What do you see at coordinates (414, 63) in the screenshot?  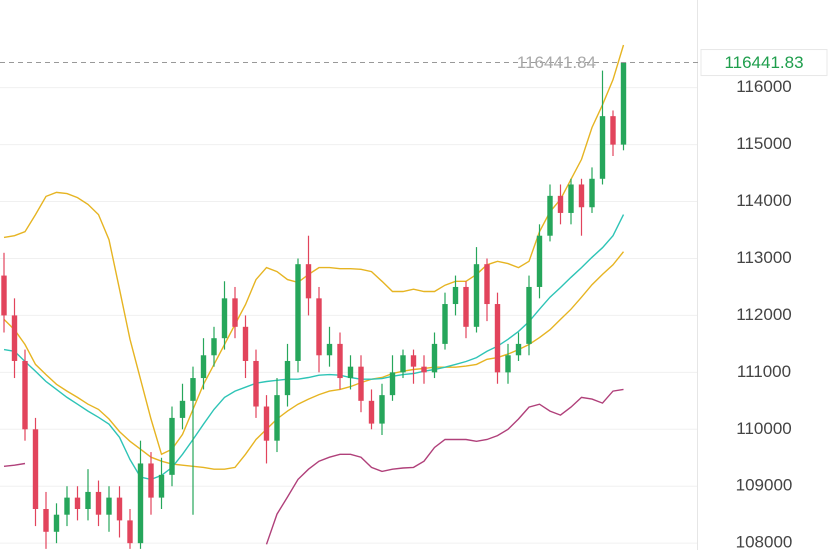 I see `price-overlay: 116441.83 116441.84` at bounding box center [414, 63].